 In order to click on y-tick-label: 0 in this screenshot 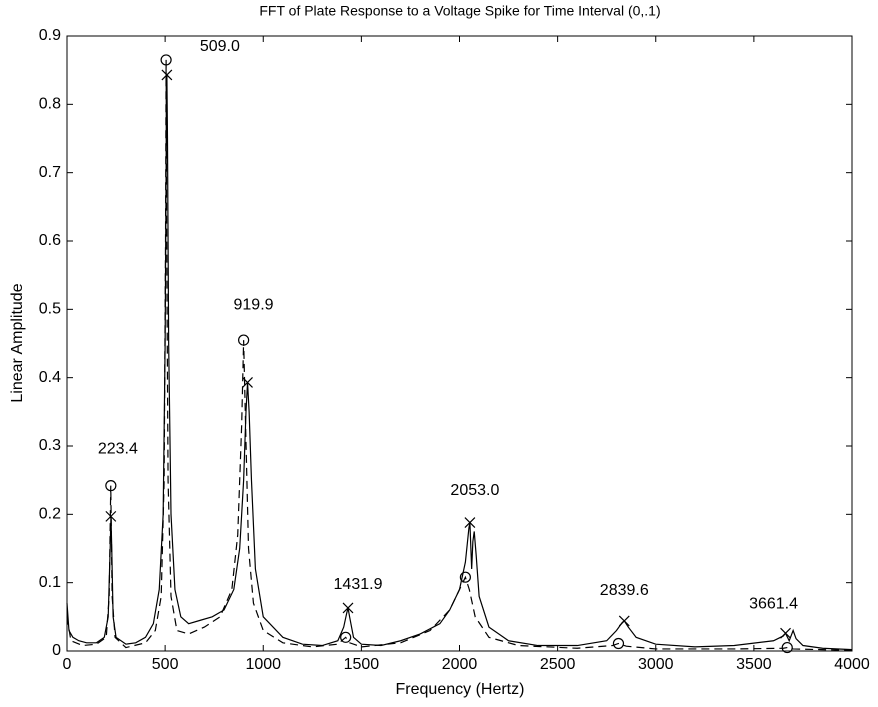, I will do `click(56, 650)`.